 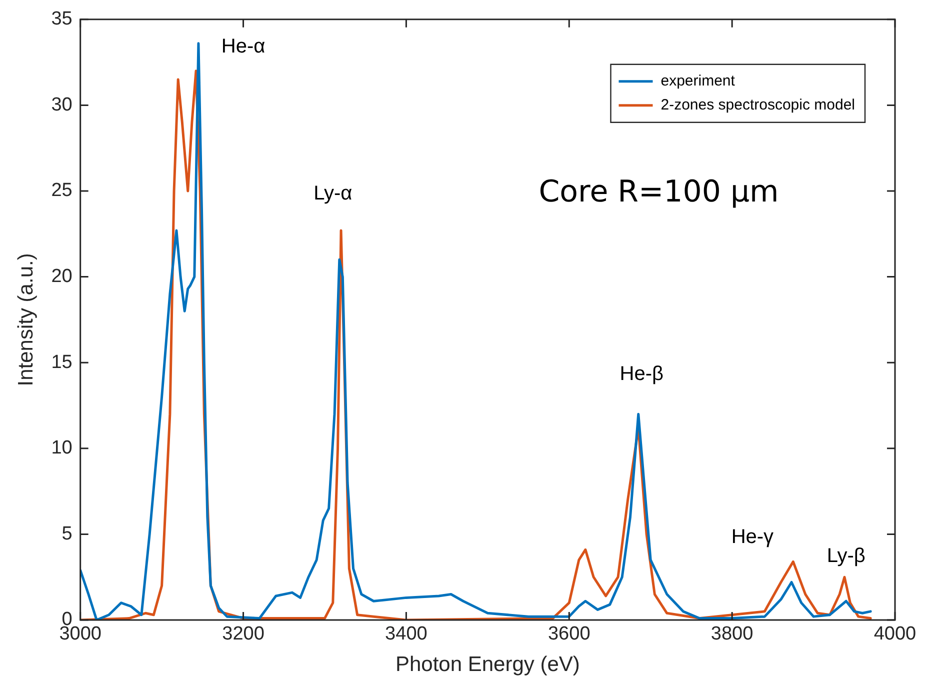 I want to click on x-axis-title: Photon Energy (eV), so click(x=487, y=664).